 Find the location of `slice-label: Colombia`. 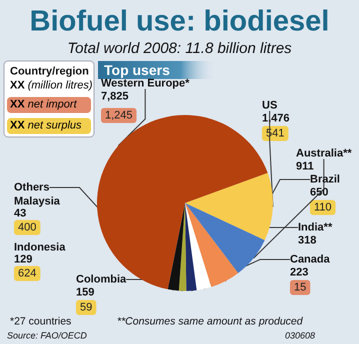

slice-label: Colombia is located at coordinates (101, 280).